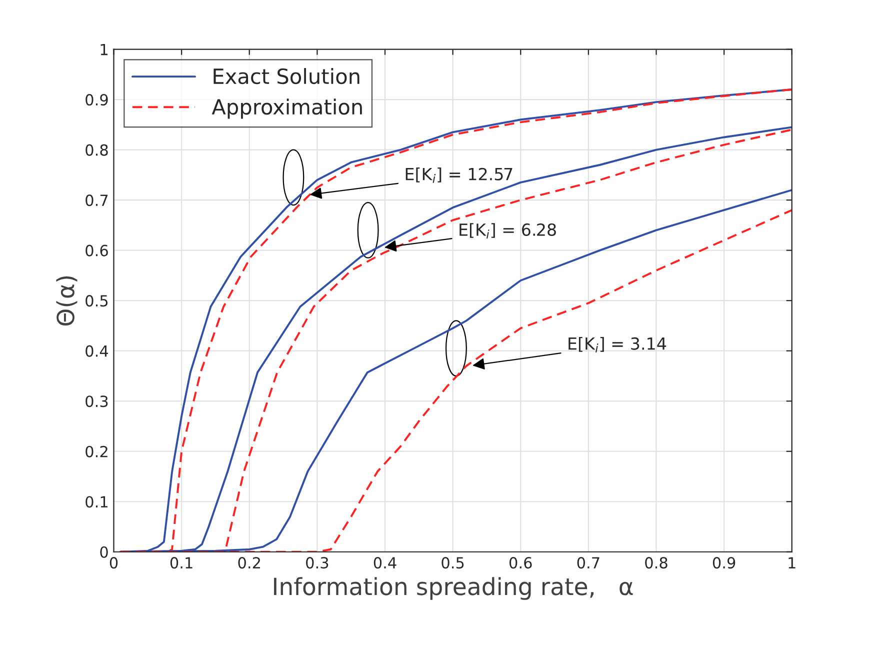  I want to click on x-tick-label: 0.8, so click(656, 563).